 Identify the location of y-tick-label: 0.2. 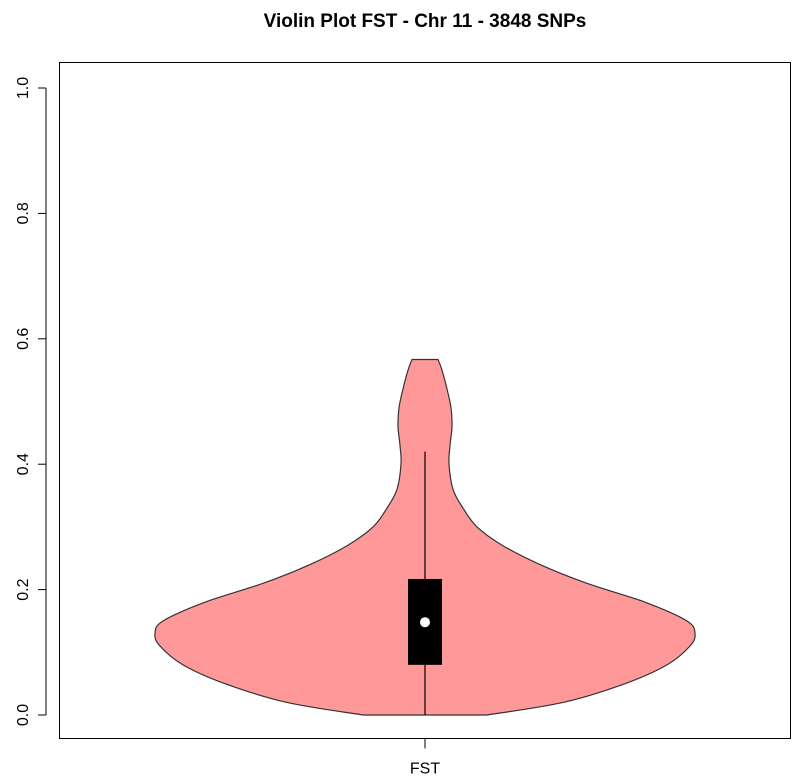
(23, 589).